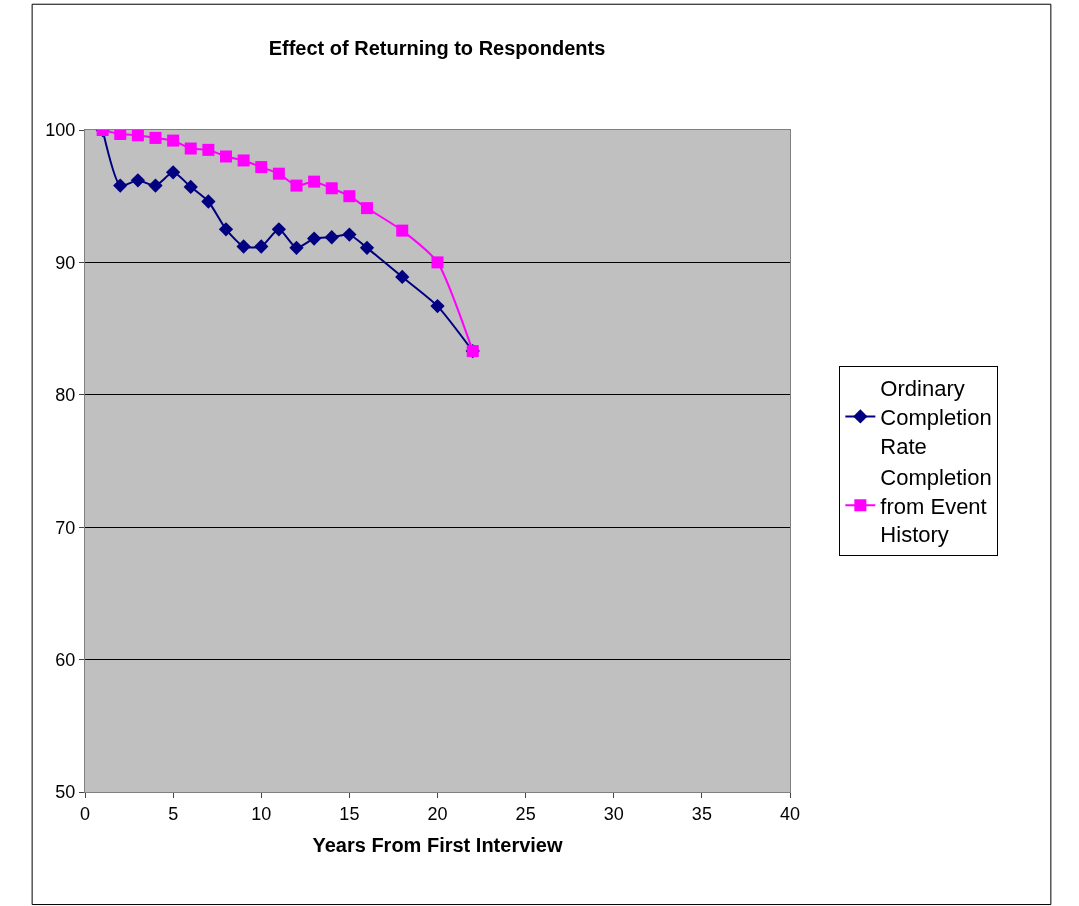  I want to click on x-tick-label: 20, so click(437, 813).